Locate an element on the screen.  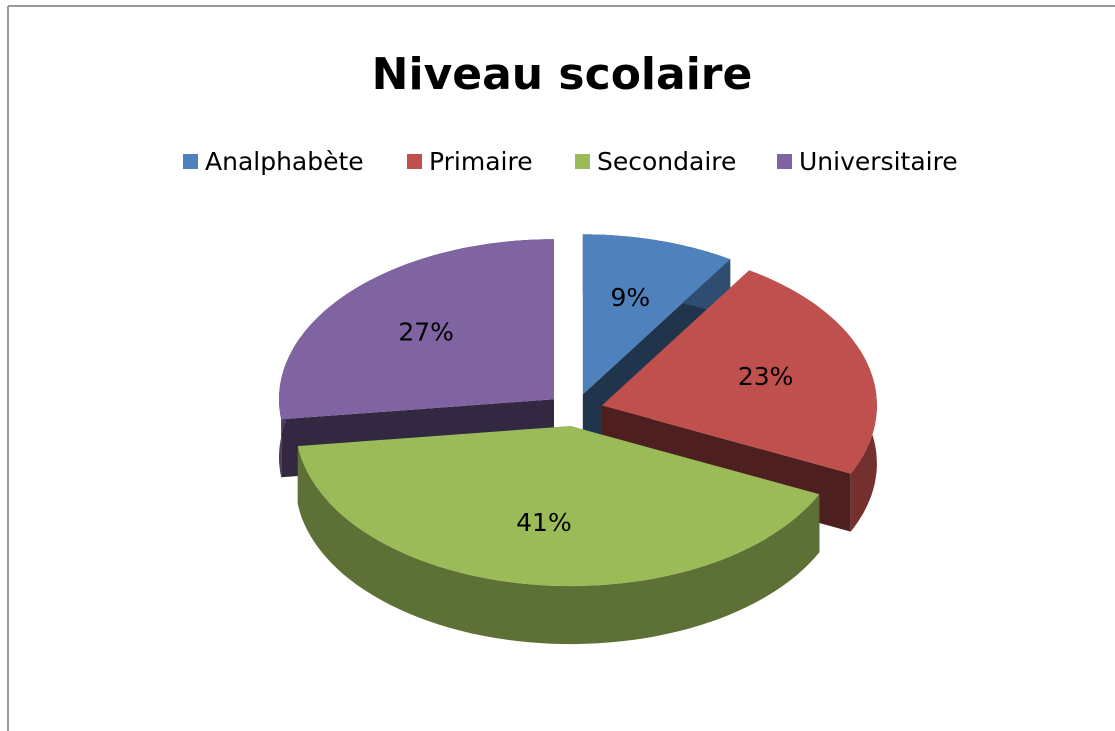
legend-label: Analphabète is located at coordinates (284, 161).